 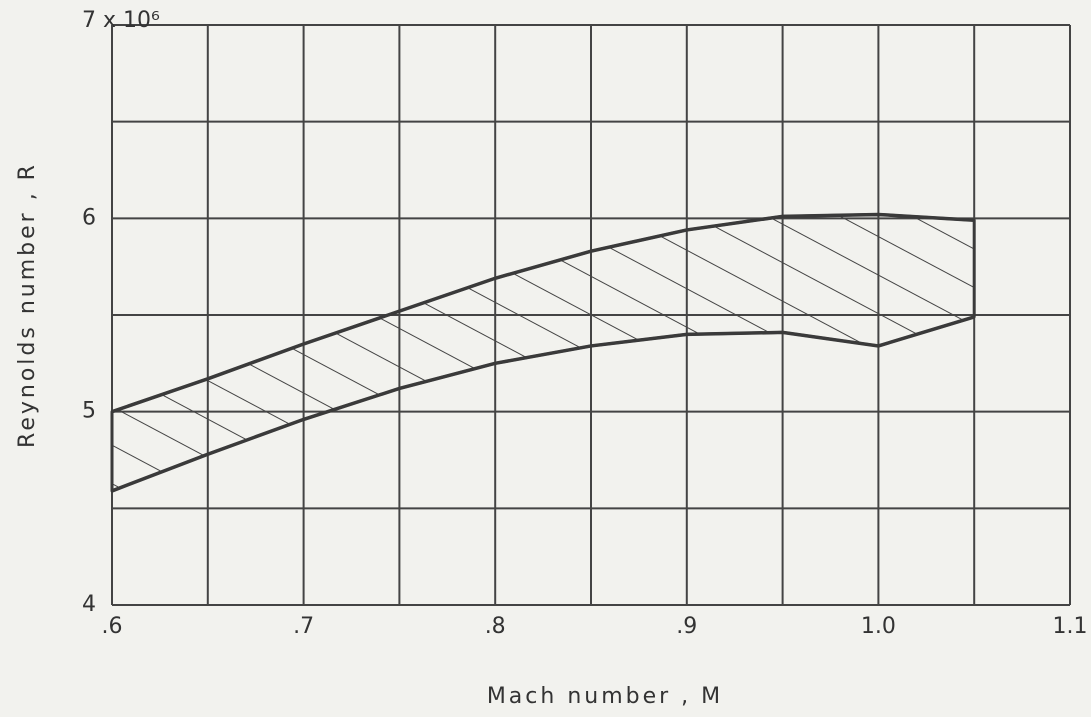 What do you see at coordinates (303, 626) in the screenshot?
I see `x-tick-label: .7` at bounding box center [303, 626].